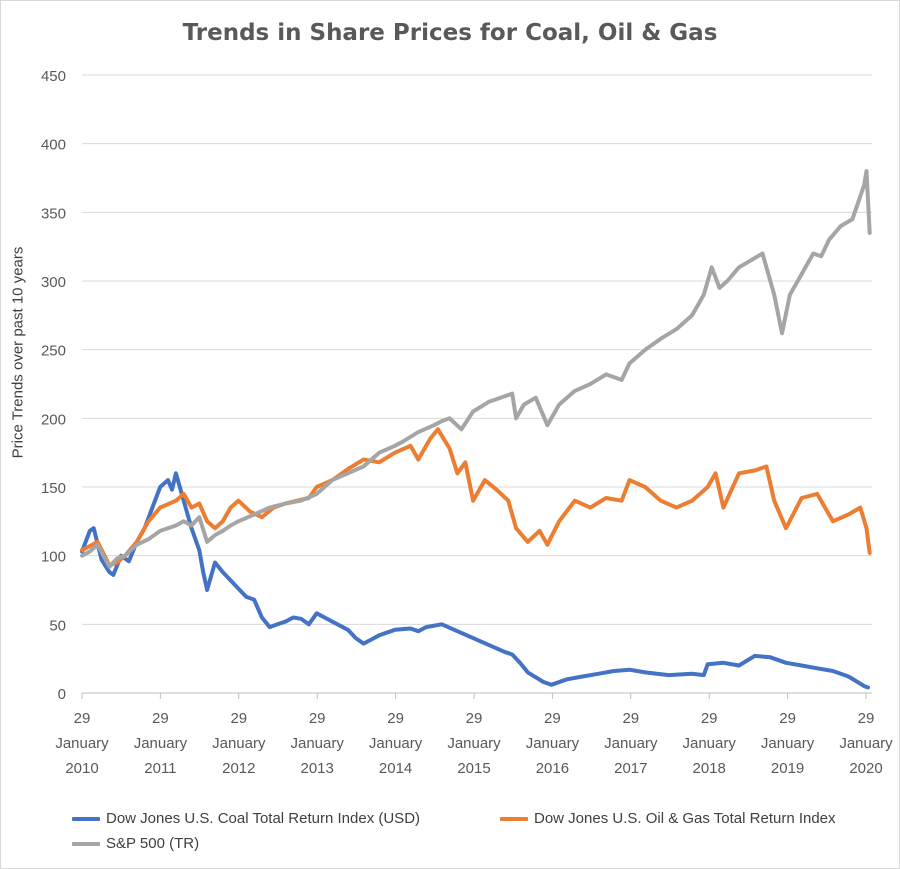 The width and height of the screenshot is (900, 869). I want to click on y-tick-0: 0, so click(62, 694).